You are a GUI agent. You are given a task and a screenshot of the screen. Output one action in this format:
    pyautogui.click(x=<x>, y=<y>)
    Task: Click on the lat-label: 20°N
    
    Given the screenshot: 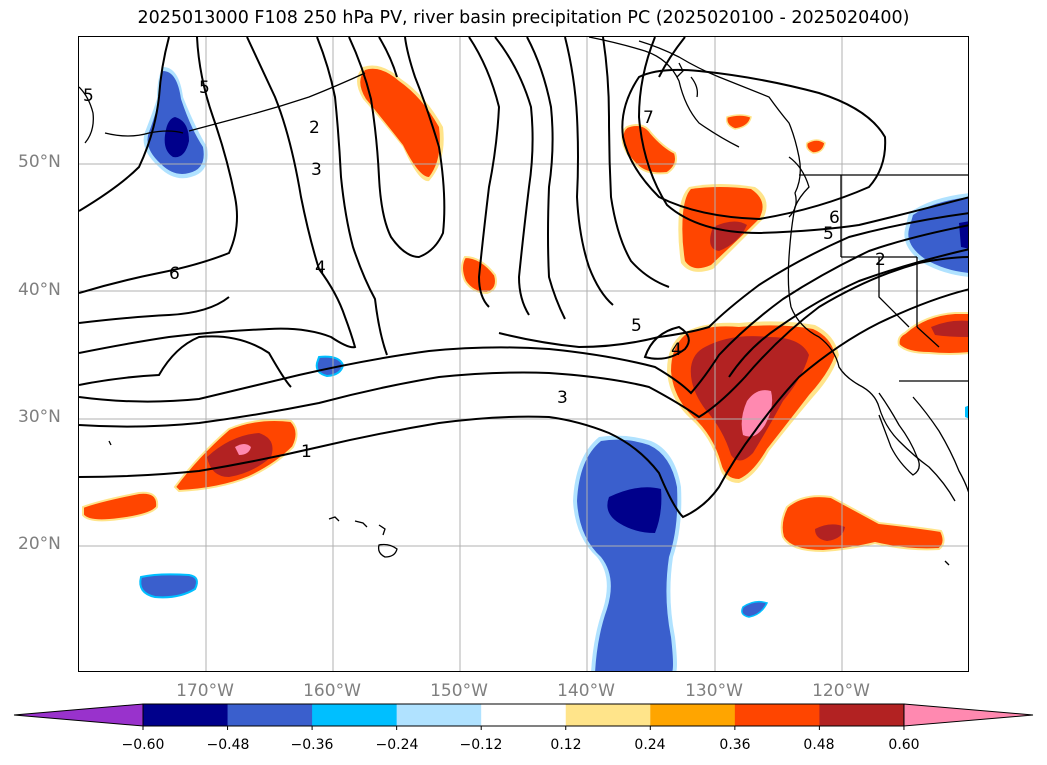 What is the action you would take?
    pyautogui.click(x=39, y=544)
    